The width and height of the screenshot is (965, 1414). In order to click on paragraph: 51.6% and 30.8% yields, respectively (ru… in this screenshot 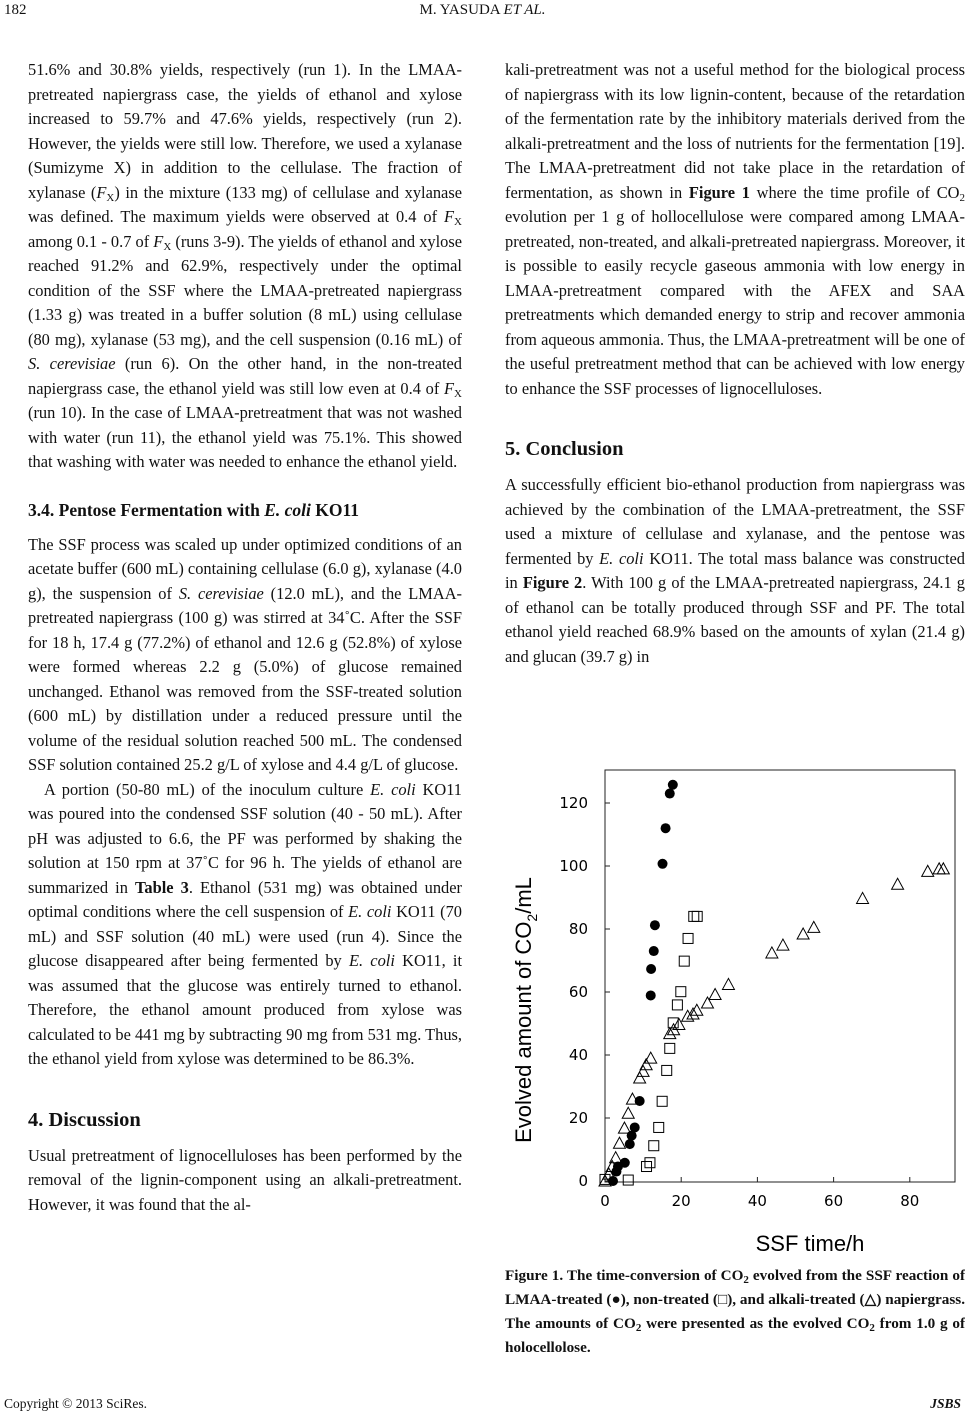, I will do `click(245, 266)`.